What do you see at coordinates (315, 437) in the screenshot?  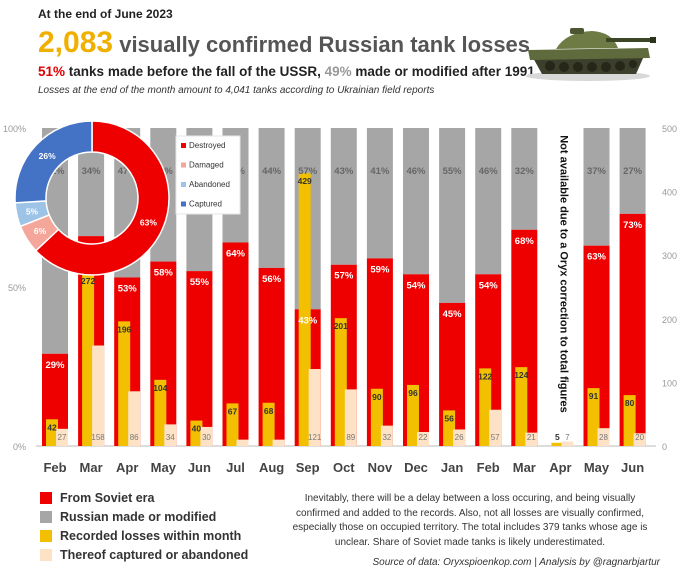 I see `label-captured: 121` at bounding box center [315, 437].